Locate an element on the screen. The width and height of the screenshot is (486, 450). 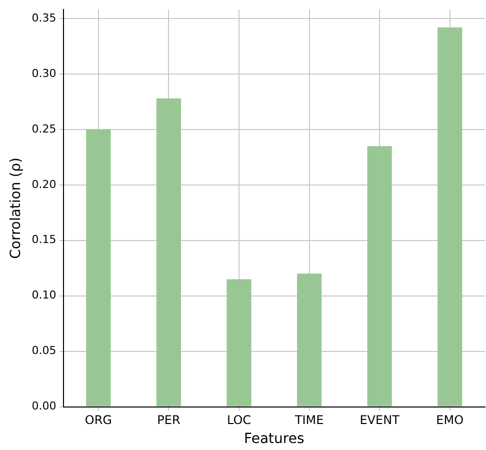
x-tick-label: ORG is located at coordinates (98, 420).